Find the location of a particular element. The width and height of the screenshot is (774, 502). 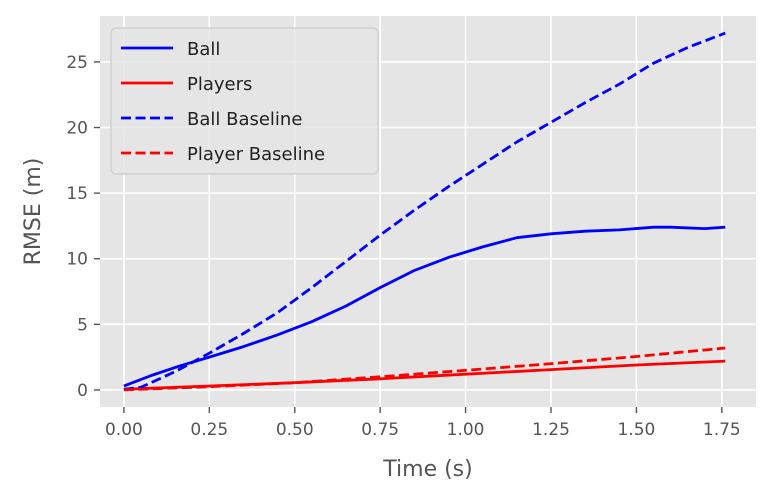

legend: Ball Players Ball Baseline Player Baseline is located at coordinates (244, 101).